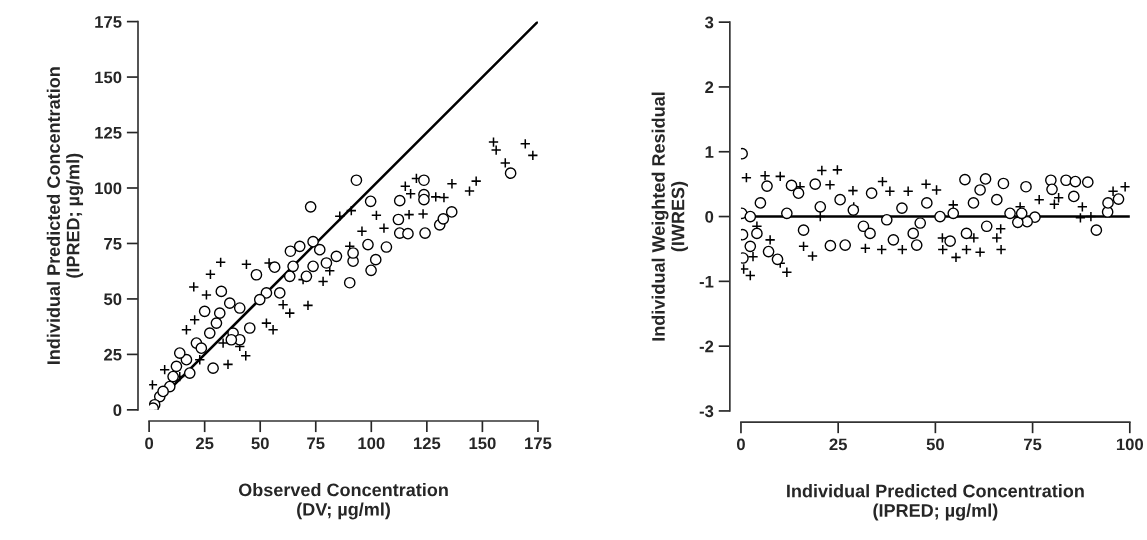 Image resolution: width=1147 pixels, height=540 pixels. I want to click on y-tick-label: 175, so click(108, 22).